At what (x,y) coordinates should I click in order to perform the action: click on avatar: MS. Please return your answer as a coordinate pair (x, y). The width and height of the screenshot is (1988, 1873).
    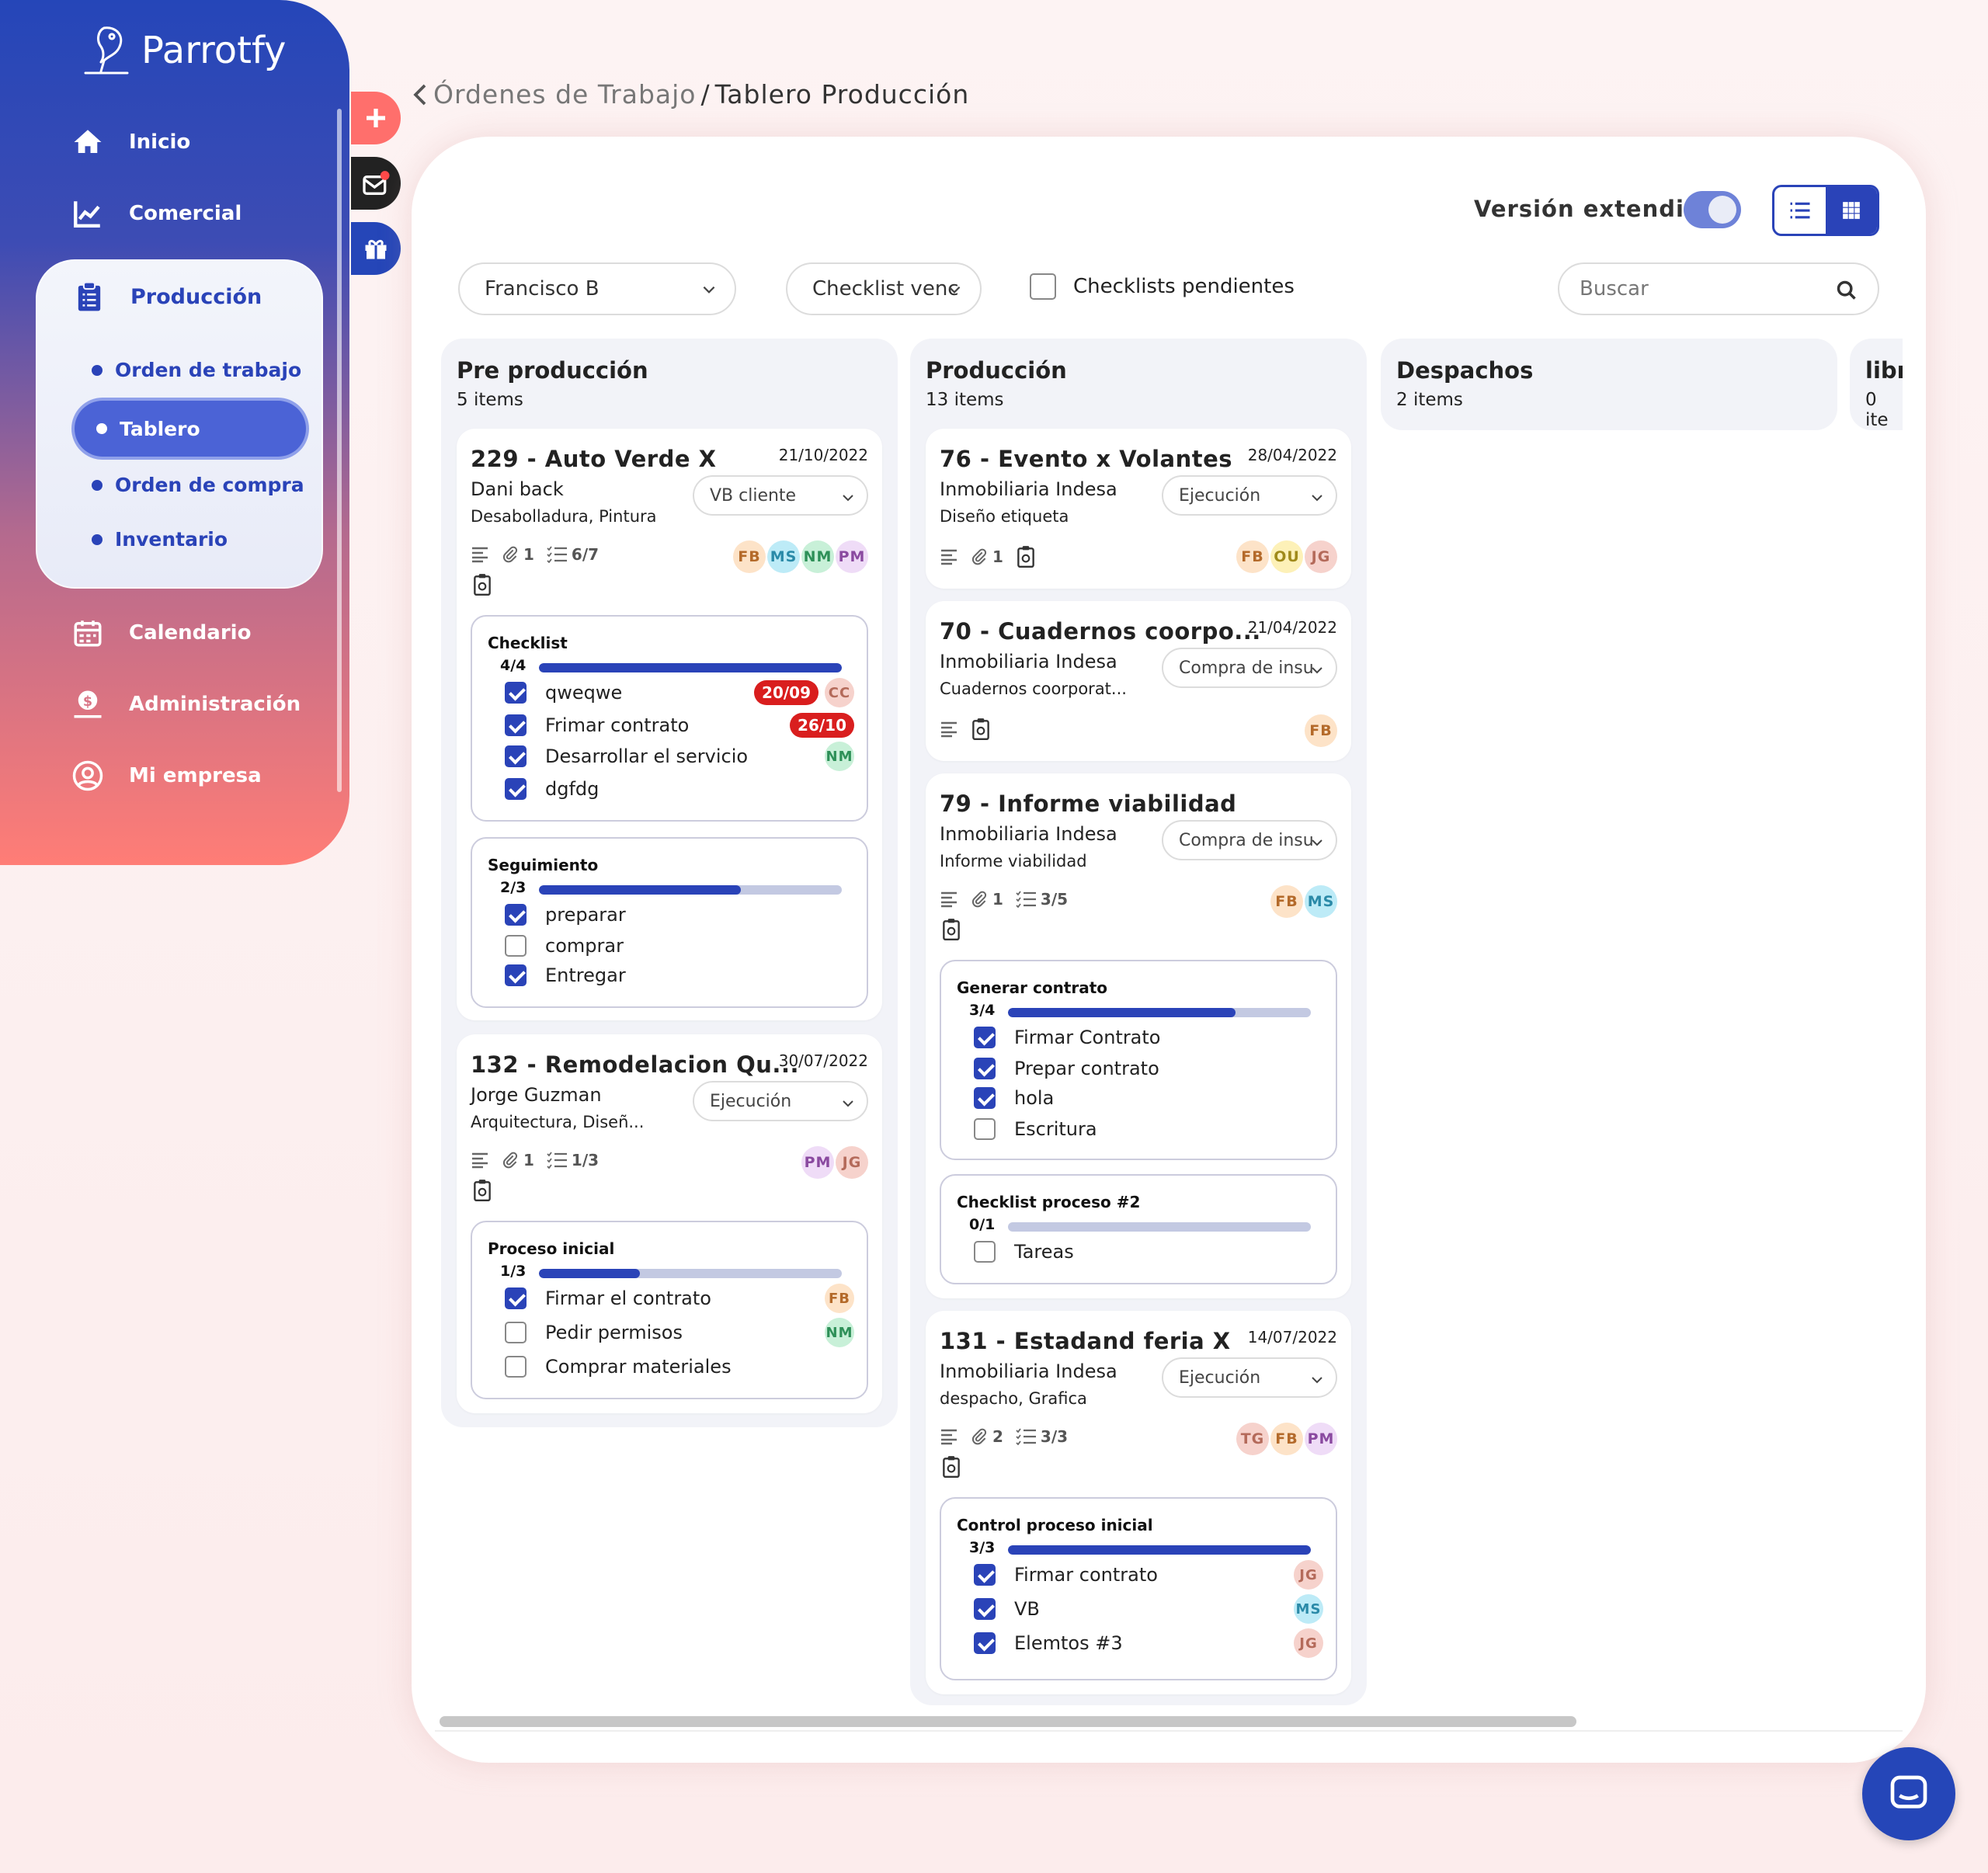
    Looking at the image, I should click on (1321, 901).